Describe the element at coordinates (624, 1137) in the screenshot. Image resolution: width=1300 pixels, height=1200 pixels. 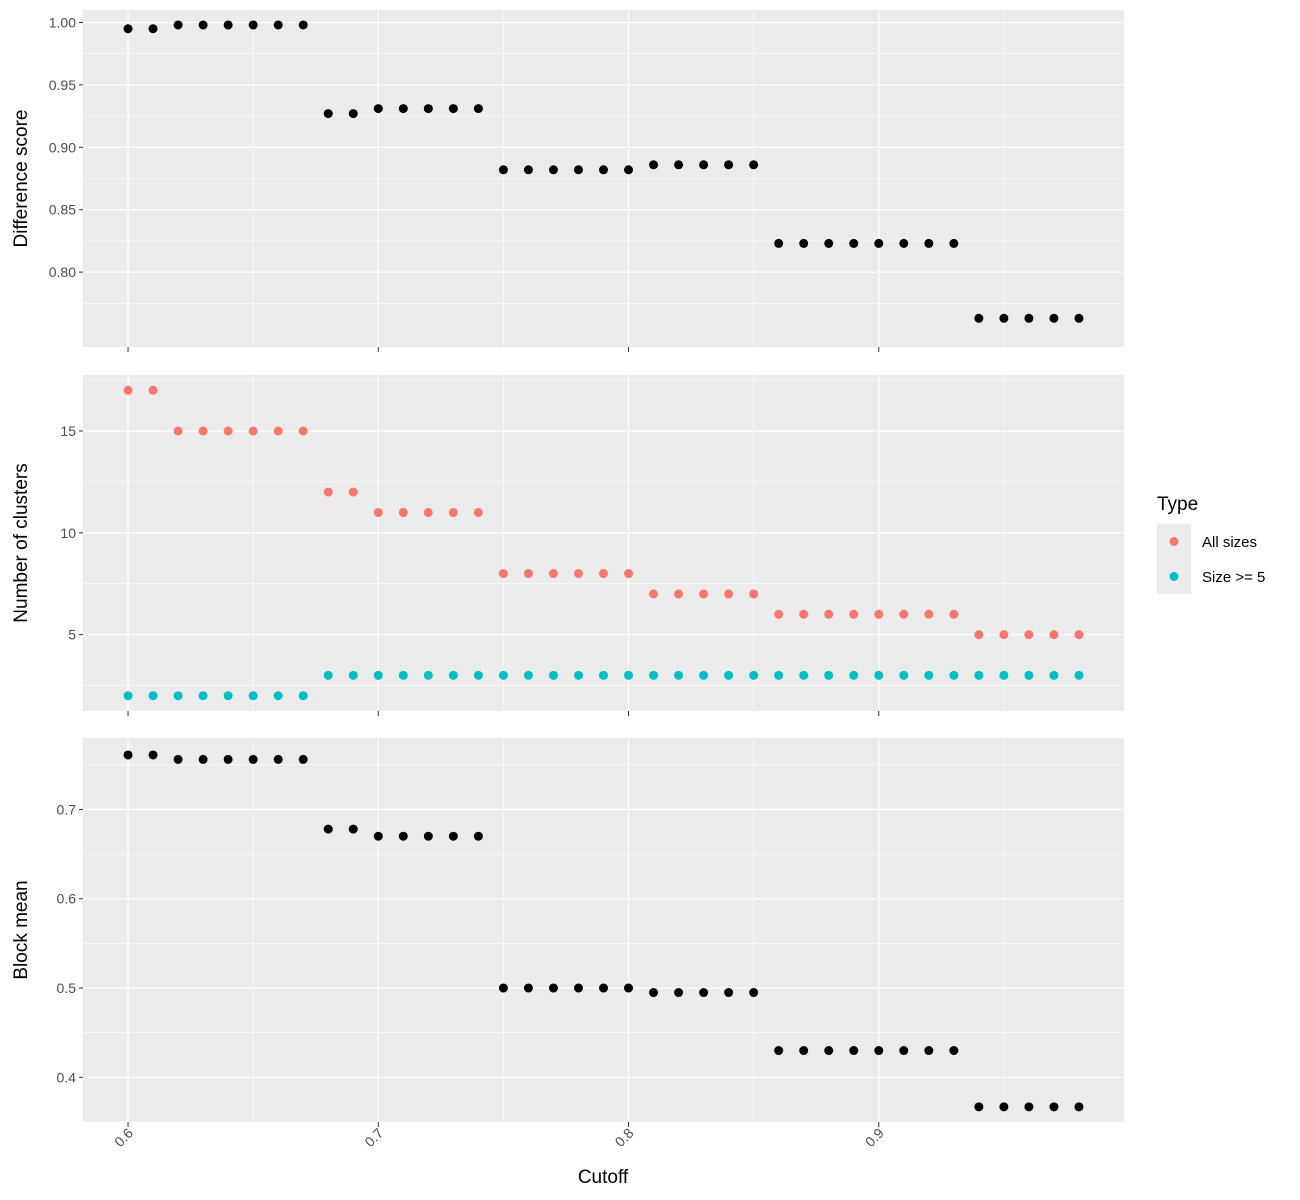
I see `x-tick-label: 0.8` at that location.